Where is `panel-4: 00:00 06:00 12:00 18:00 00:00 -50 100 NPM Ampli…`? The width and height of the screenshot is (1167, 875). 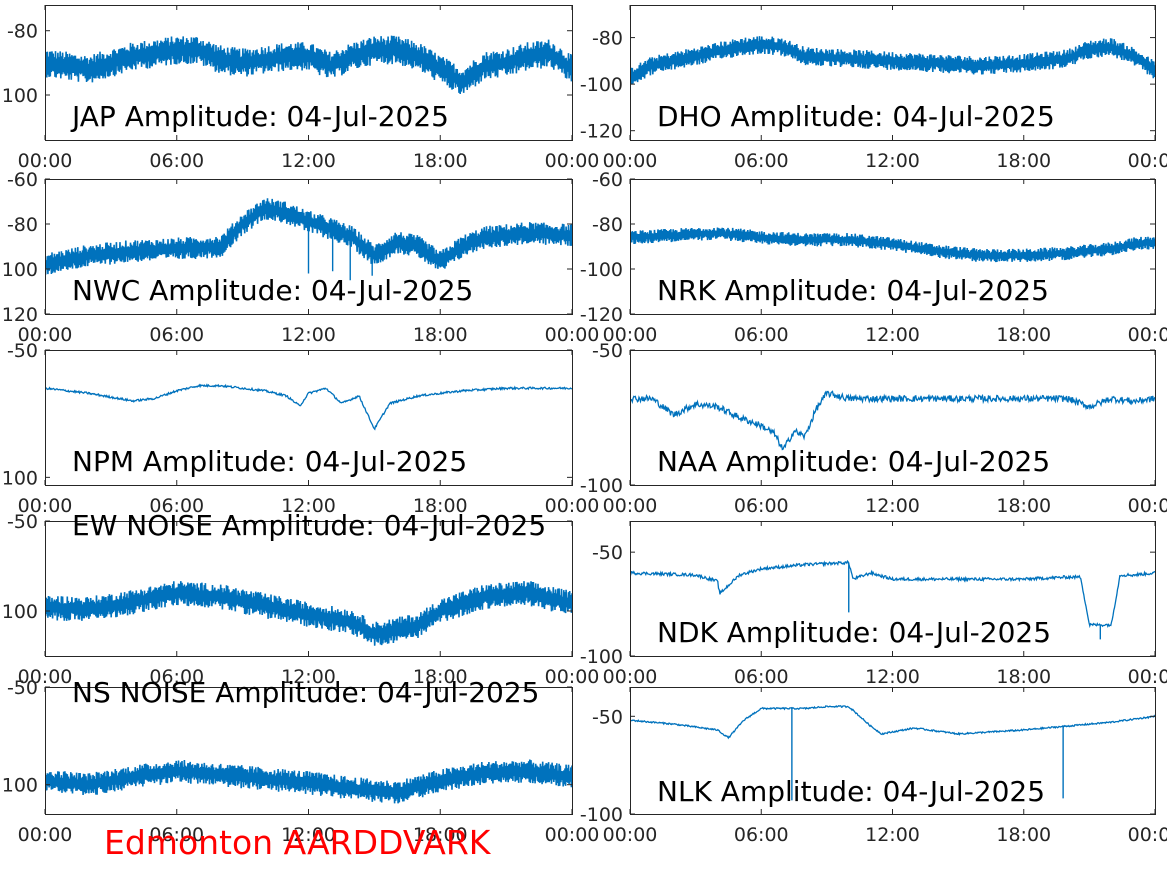
panel-4: 00:00 06:00 12:00 18:00 00:00 -50 100 NPM Ampli… is located at coordinates (301, 428).